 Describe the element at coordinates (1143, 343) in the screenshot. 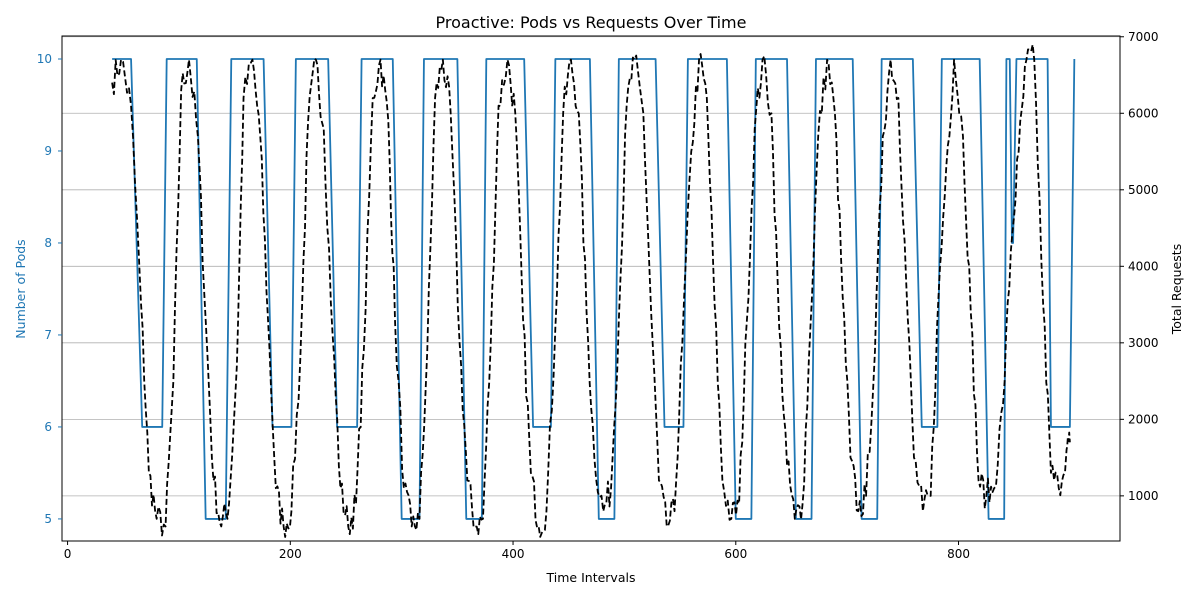

I see `right-tick-label: 3000` at that location.